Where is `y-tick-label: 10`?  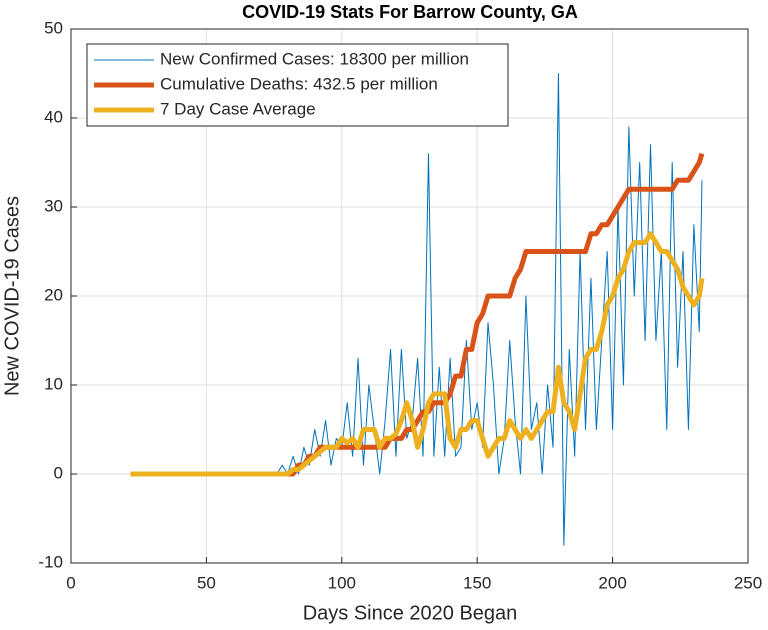 y-tick-label: 10 is located at coordinates (53, 383).